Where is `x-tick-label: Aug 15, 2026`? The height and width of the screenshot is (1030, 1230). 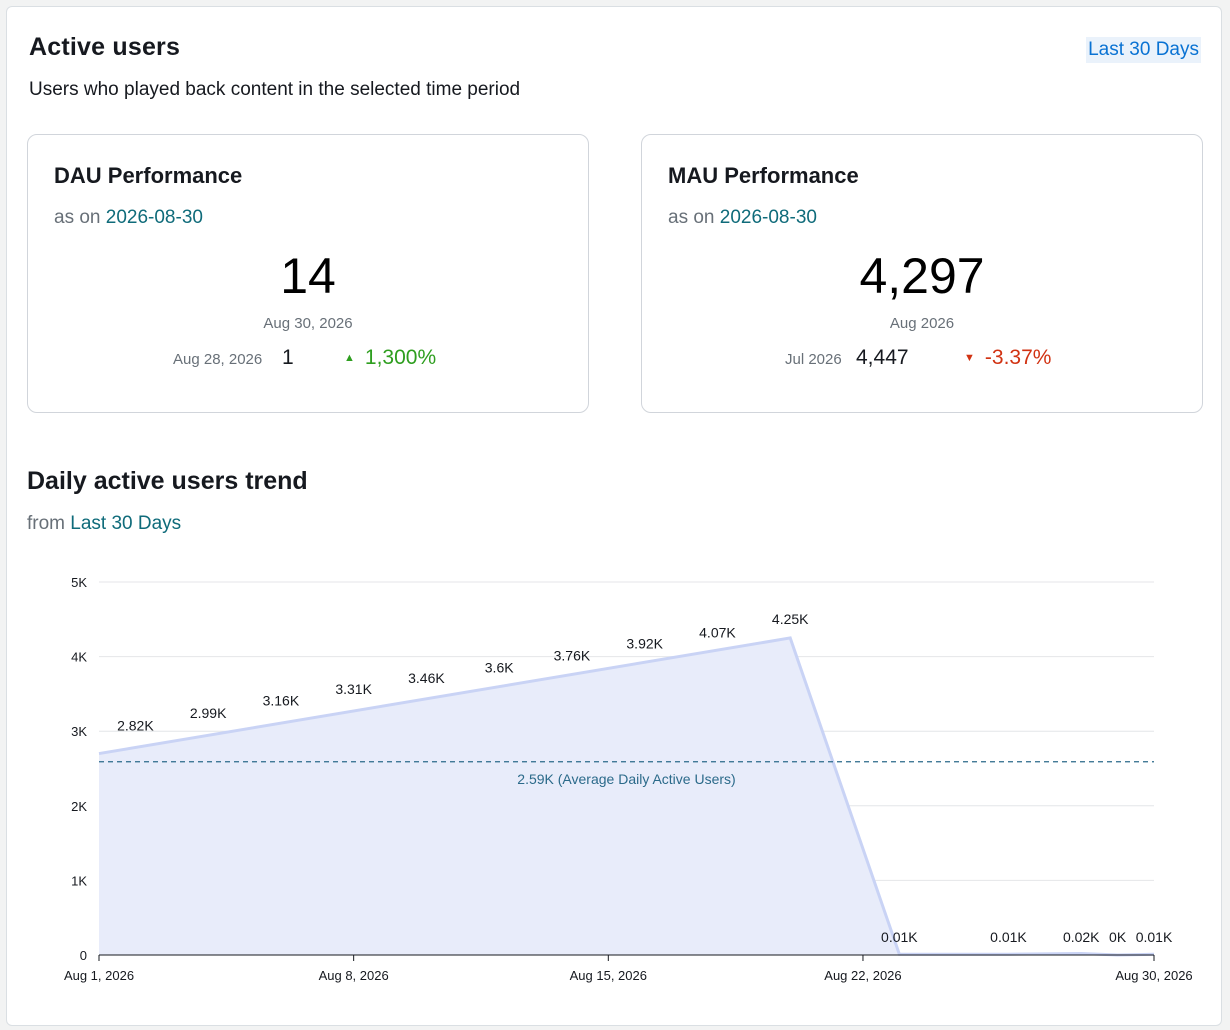
x-tick-label: Aug 15, 2026 is located at coordinates (608, 975).